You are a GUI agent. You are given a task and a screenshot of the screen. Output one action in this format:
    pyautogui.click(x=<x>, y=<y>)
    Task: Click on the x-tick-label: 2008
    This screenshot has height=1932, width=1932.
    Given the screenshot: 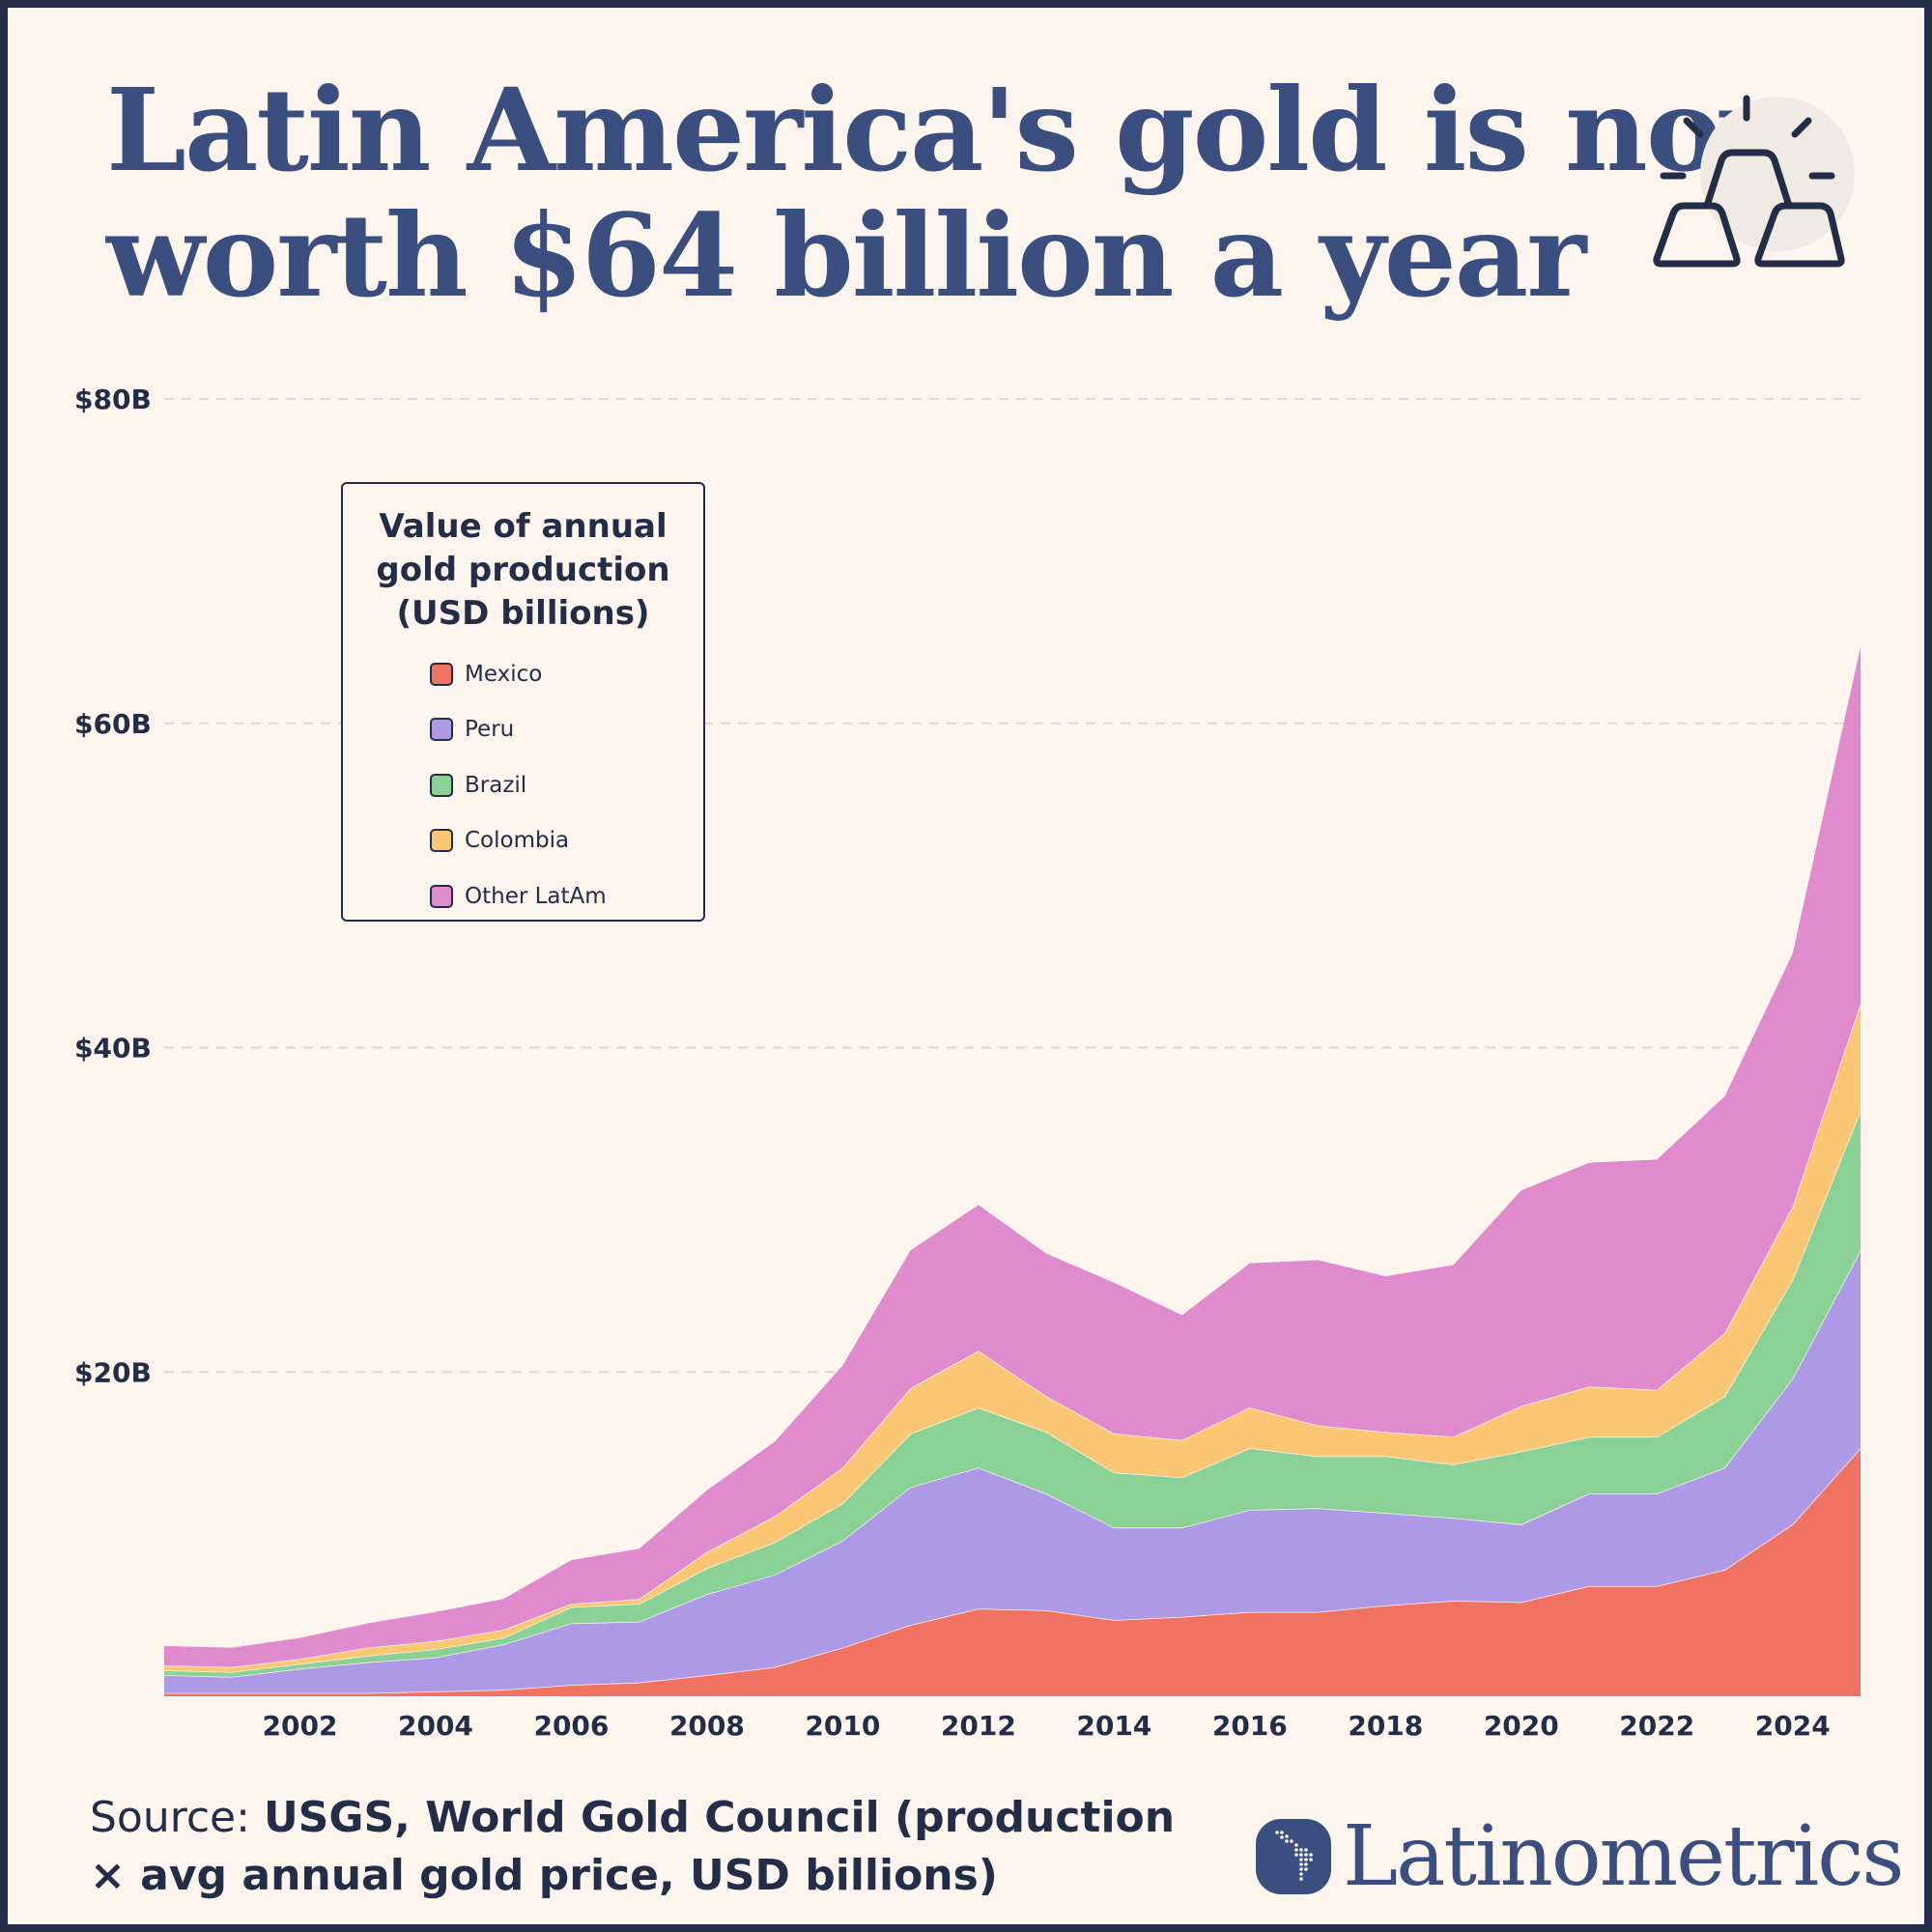 What is the action you would take?
    pyautogui.click(x=707, y=1726)
    